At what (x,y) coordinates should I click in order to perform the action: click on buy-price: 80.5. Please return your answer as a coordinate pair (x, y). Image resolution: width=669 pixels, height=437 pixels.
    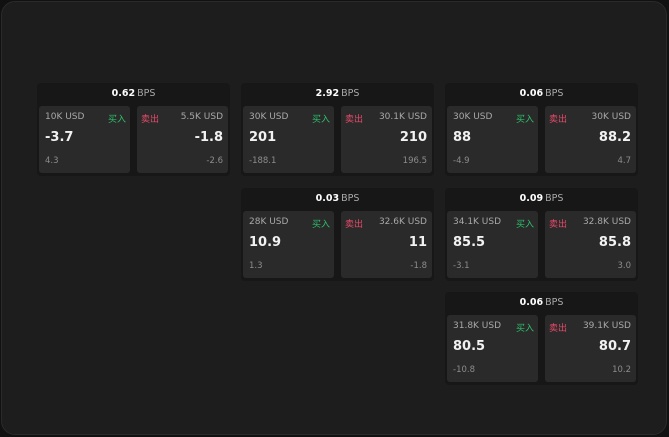
    Looking at the image, I should click on (469, 346).